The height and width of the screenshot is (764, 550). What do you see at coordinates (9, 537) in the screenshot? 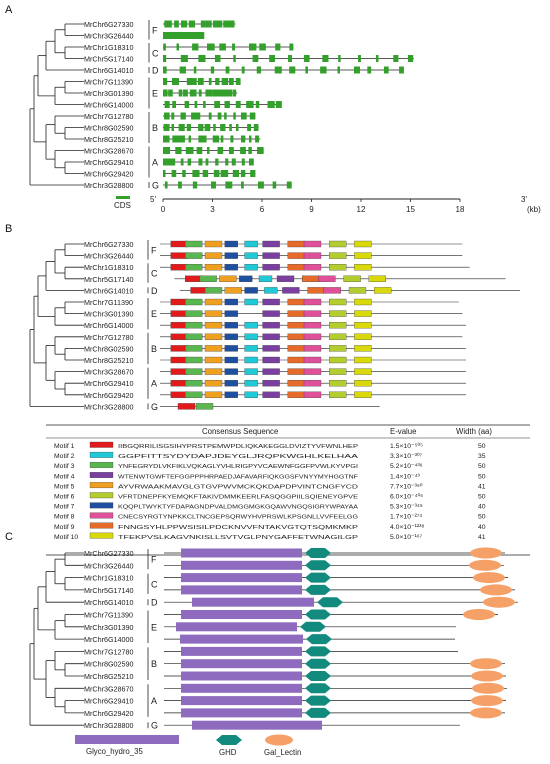
I see `panel-c-label: C` at bounding box center [9, 537].